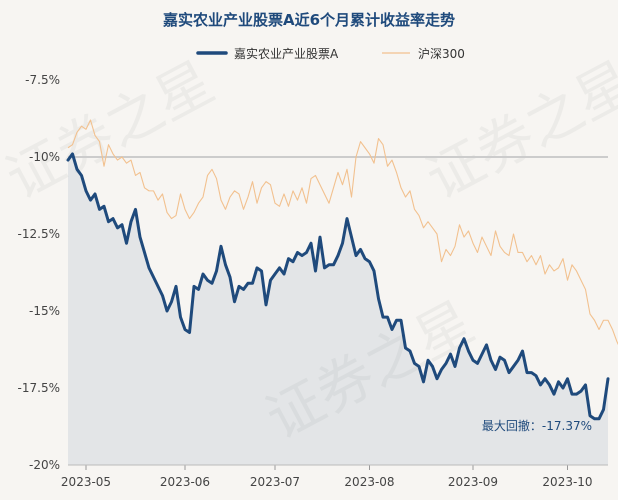 The image size is (618, 500). What do you see at coordinates (473, 482) in the screenshot?
I see `x-tick-label: 2023-09` at bounding box center [473, 482].